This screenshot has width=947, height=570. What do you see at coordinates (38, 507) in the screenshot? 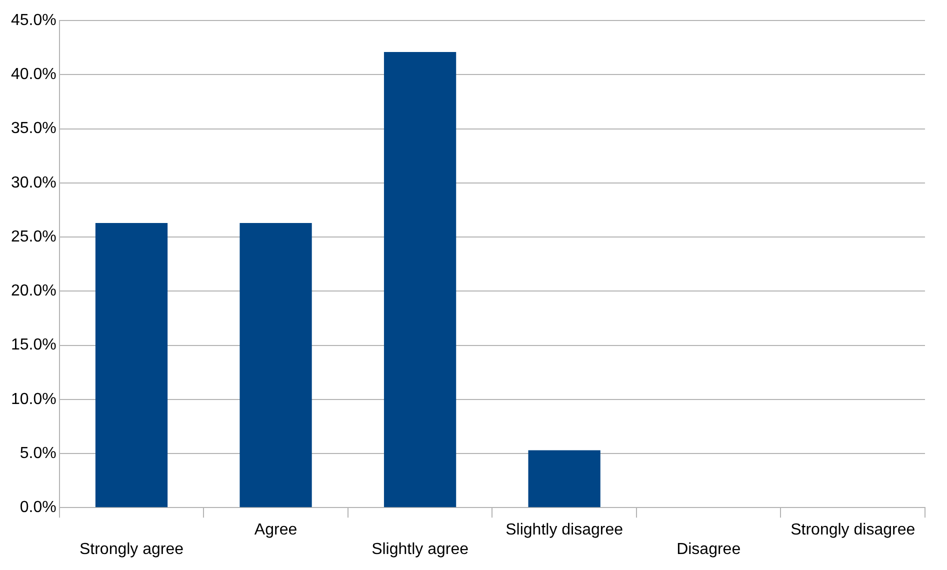
I see `y-tick-label: 0.0%` at bounding box center [38, 507].